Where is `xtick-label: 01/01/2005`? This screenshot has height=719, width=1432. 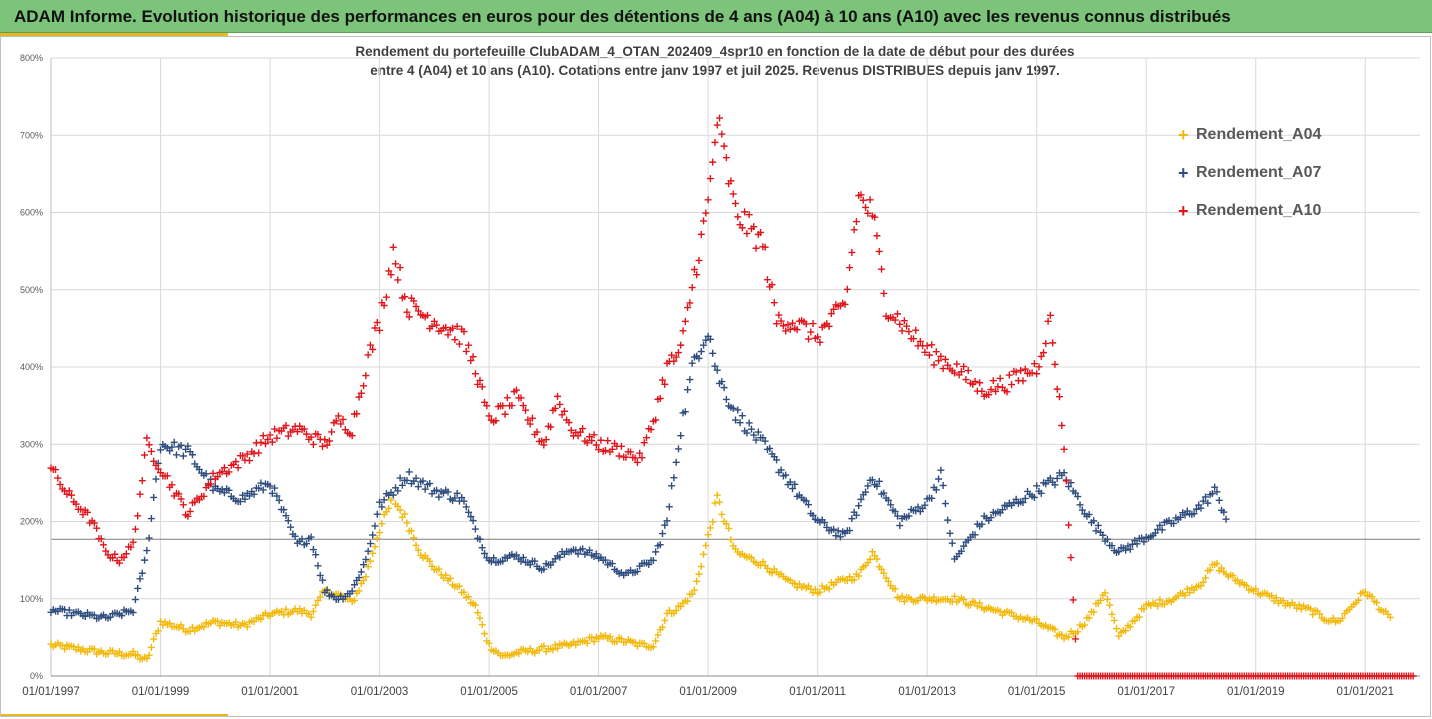
xtick-label: 01/01/2005 is located at coordinates (489, 692).